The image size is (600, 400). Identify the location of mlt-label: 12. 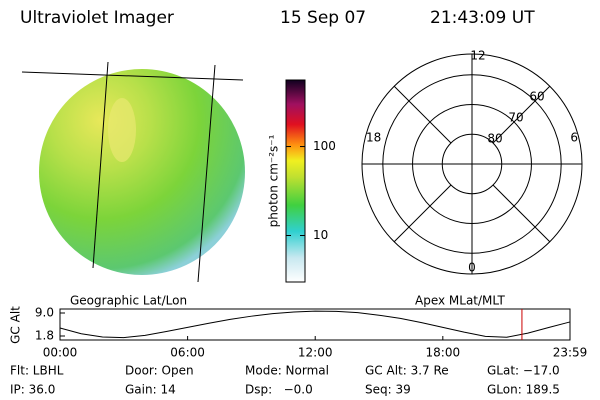
(477, 56).